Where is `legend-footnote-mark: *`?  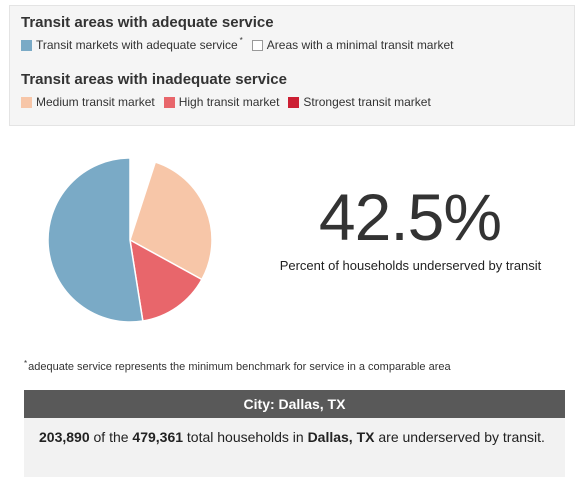
legend-footnote-mark: * is located at coordinates (241, 40).